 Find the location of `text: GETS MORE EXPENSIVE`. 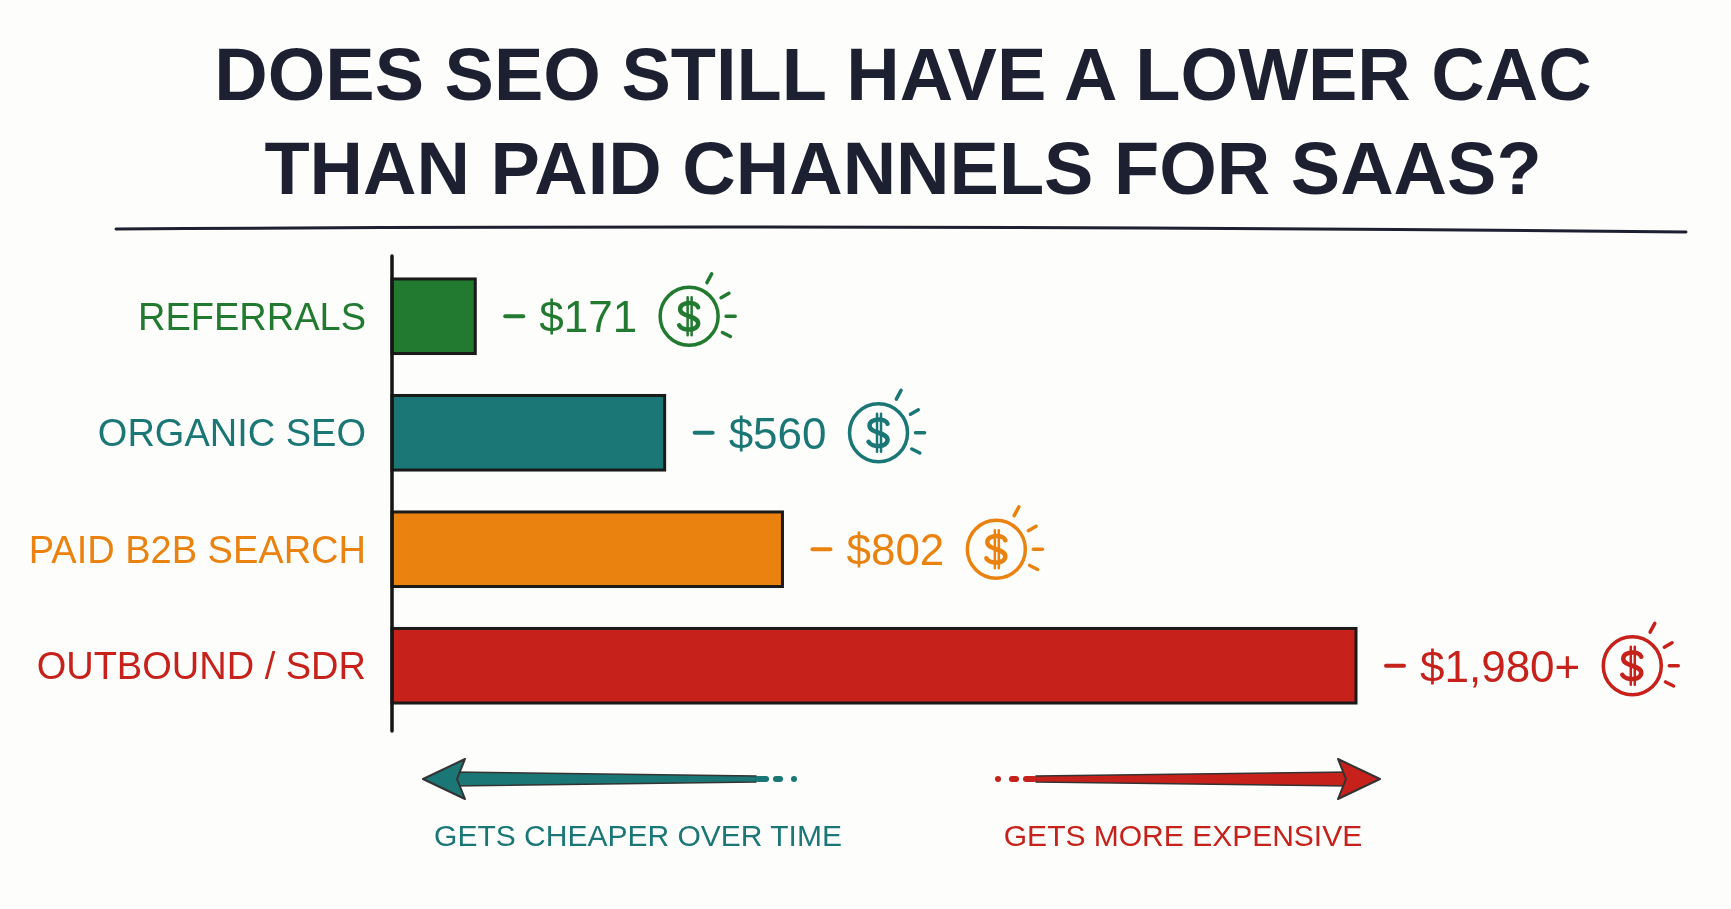

text: GETS MORE EXPENSIVE is located at coordinates (1183, 835).